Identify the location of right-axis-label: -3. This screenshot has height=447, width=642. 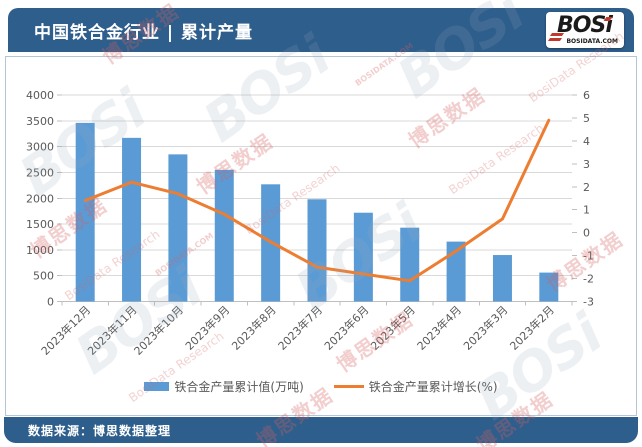
(588, 302).